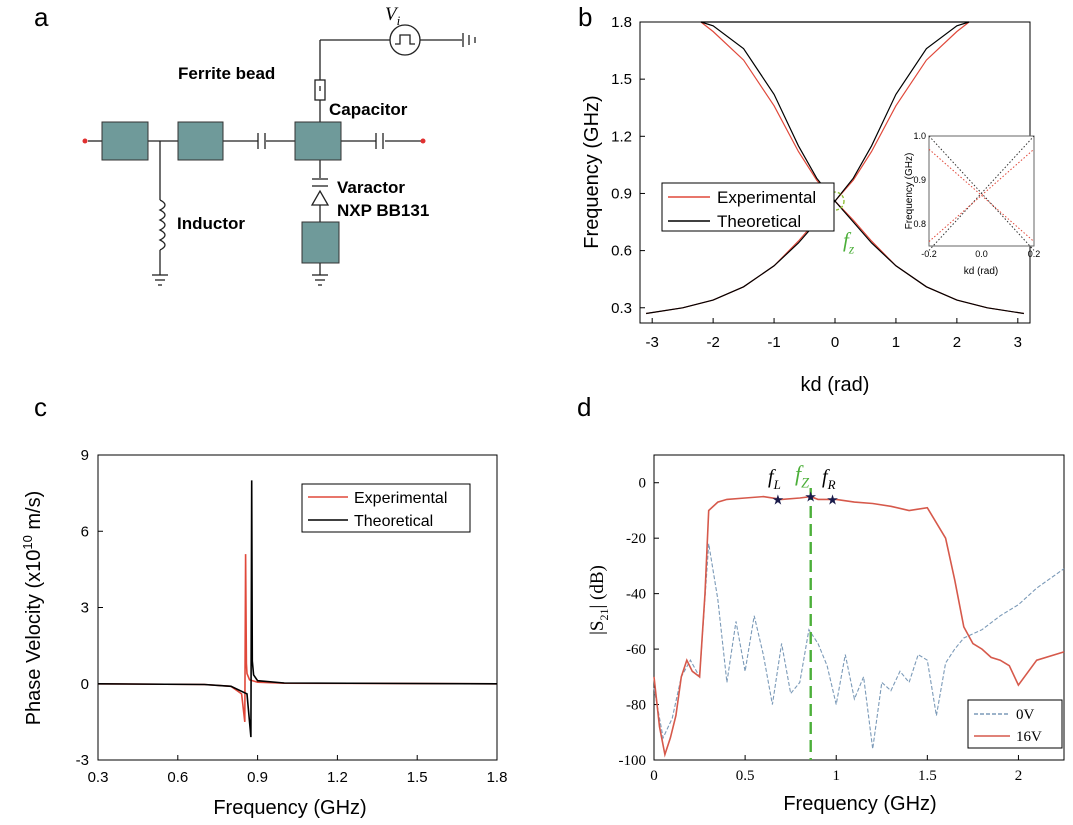  I want to click on x-tick-label-d: 0, so click(654, 776).